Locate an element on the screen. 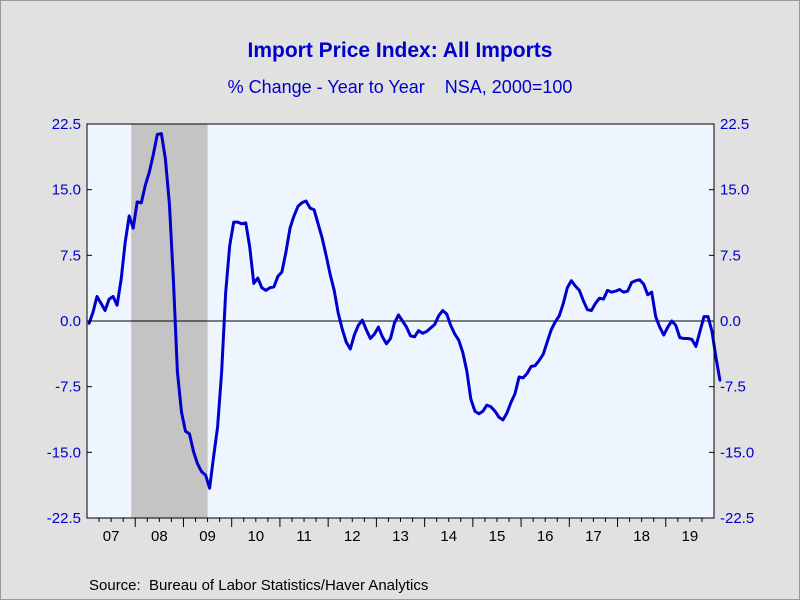 The height and width of the screenshot is (600, 800). y-tick-label-right: 22.5 is located at coordinates (734, 124).